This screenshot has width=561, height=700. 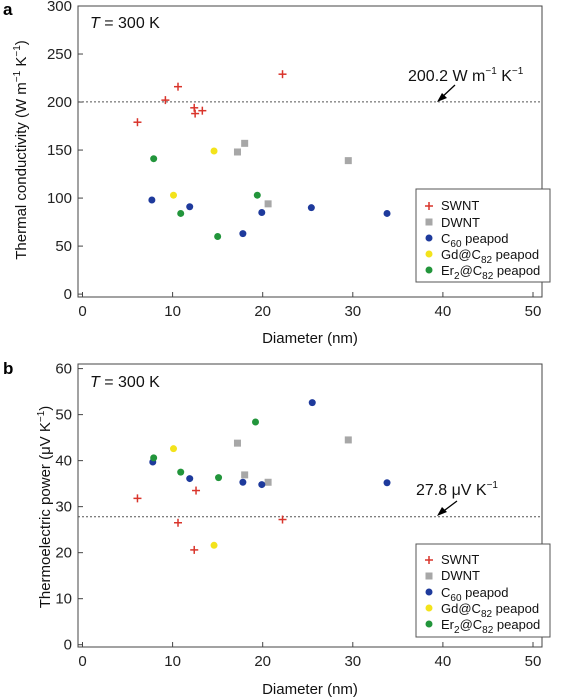 What do you see at coordinates (310, 338) in the screenshot?
I see `panel-a-x-axis-label: Diameter (nm)` at bounding box center [310, 338].